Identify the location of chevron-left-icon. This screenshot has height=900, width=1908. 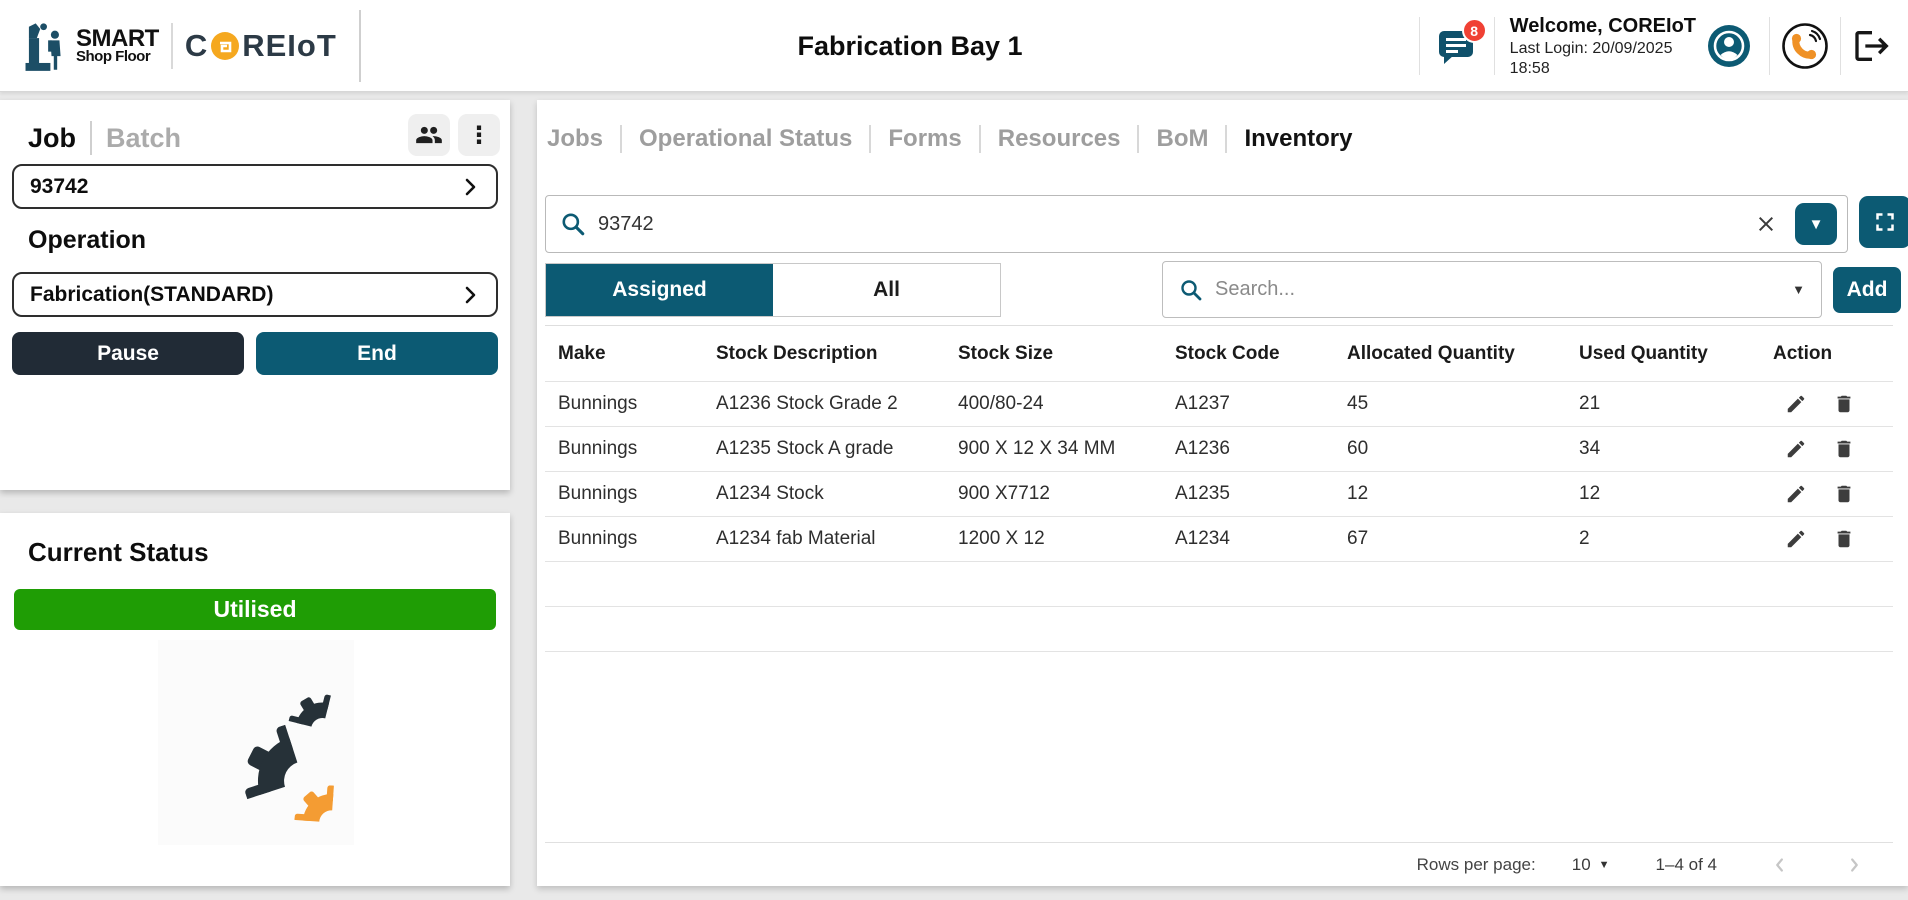
(1779, 864).